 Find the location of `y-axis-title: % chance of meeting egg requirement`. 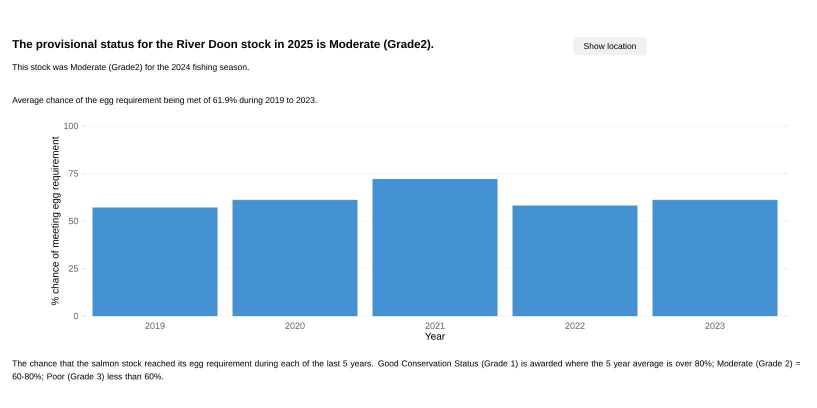

y-axis-title: % chance of meeting egg requirement is located at coordinates (56, 221).